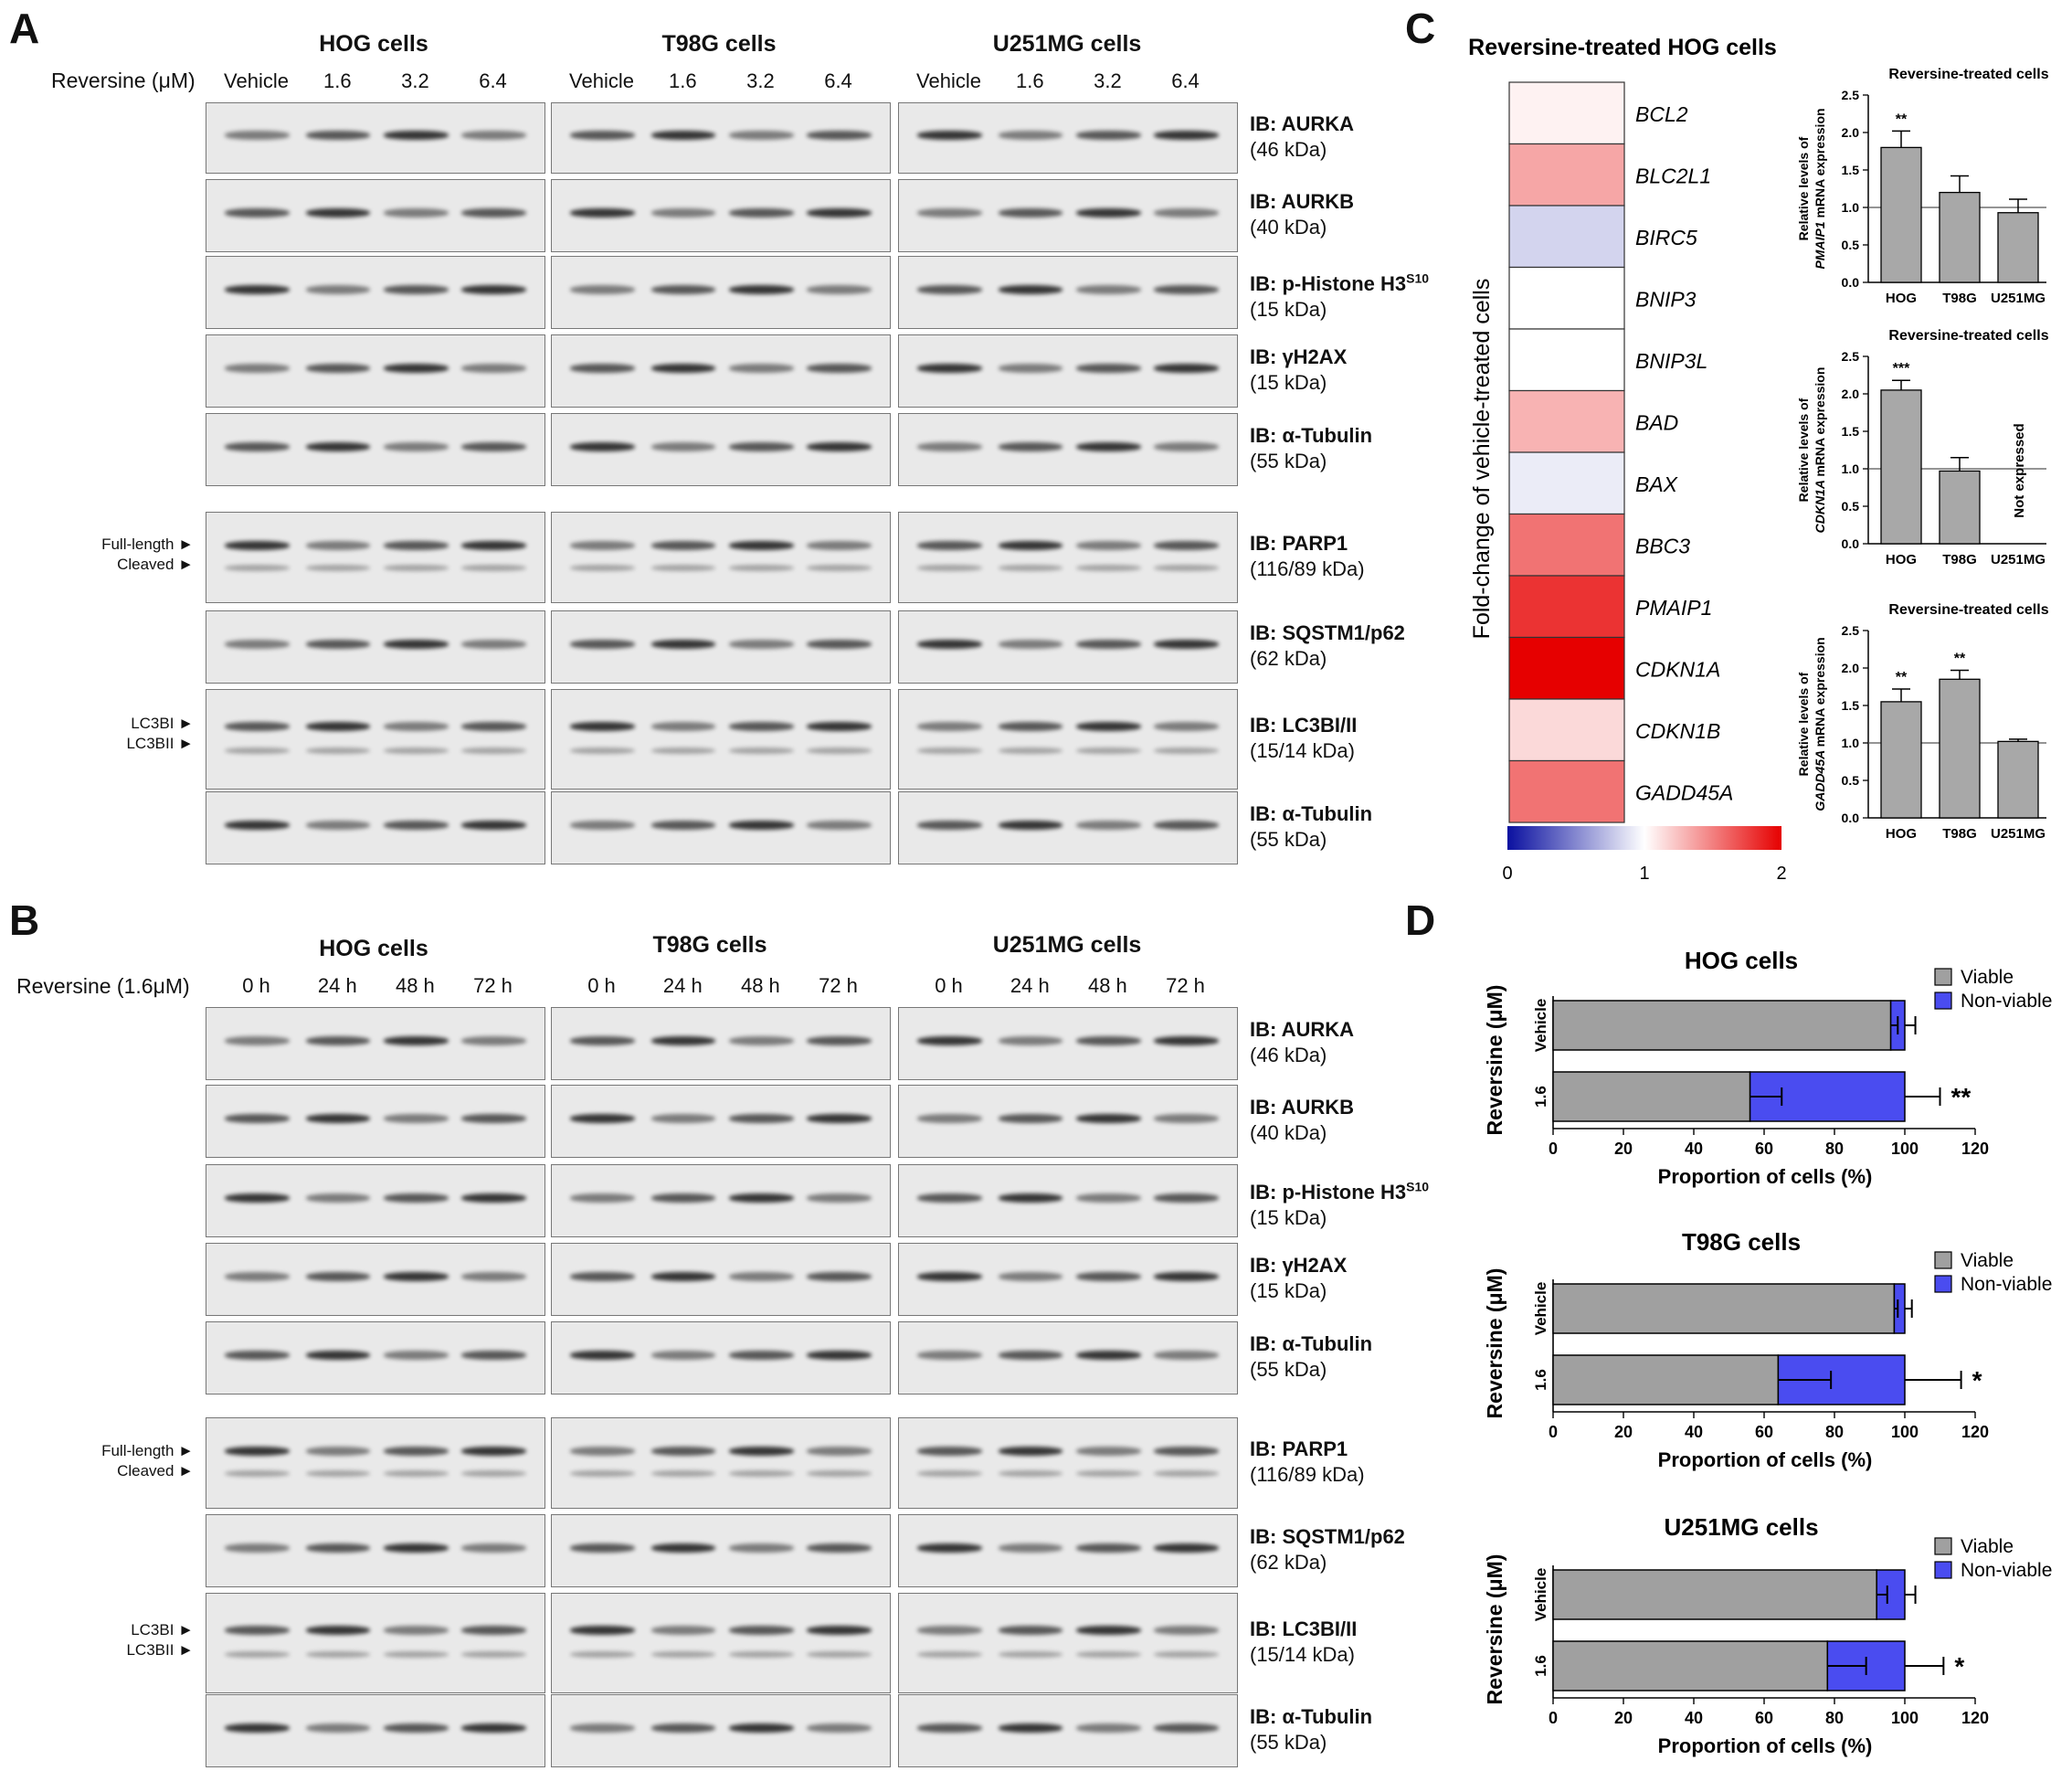 This screenshot has height=1771, width=2072. What do you see at coordinates (1673, 608) in the screenshot?
I see `heatmap-gene-label: PMAIP1` at bounding box center [1673, 608].